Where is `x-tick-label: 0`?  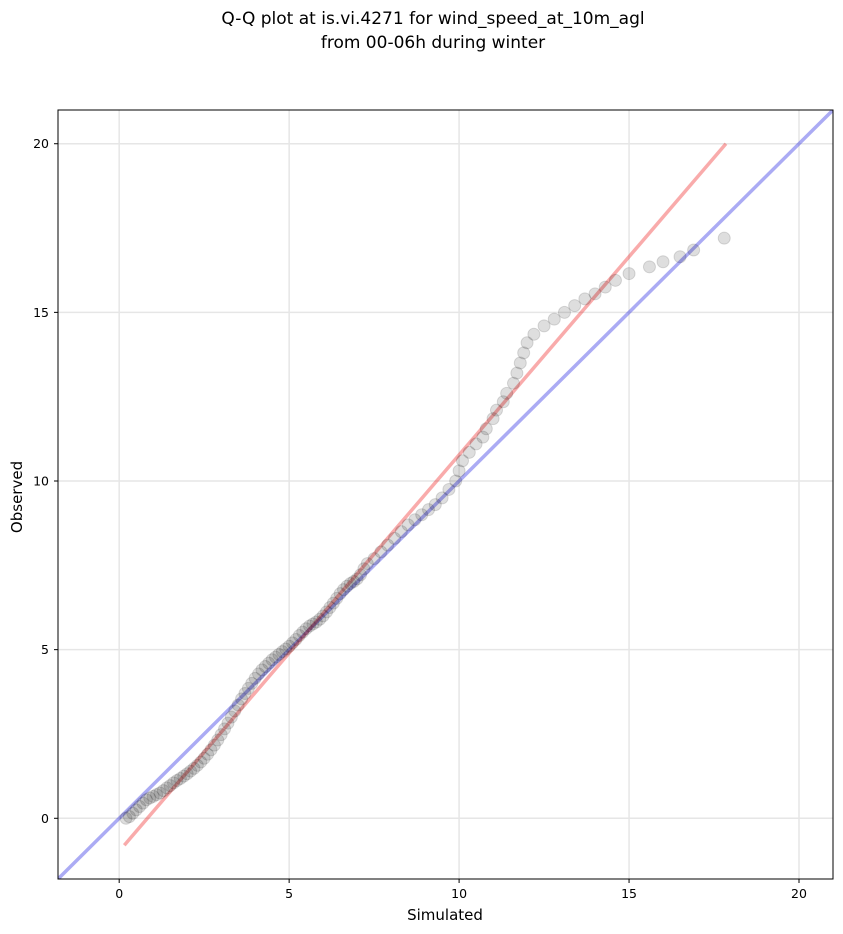 x-tick-label: 0 is located at coordinates (119, 893).